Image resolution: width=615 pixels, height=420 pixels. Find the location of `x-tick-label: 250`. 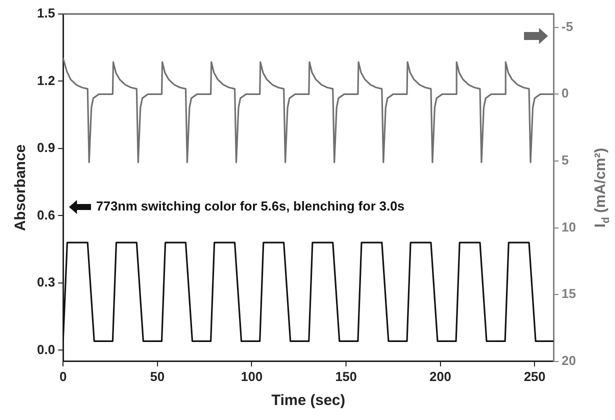

x-tick-label: 250 is located at coordinates (535, 376).